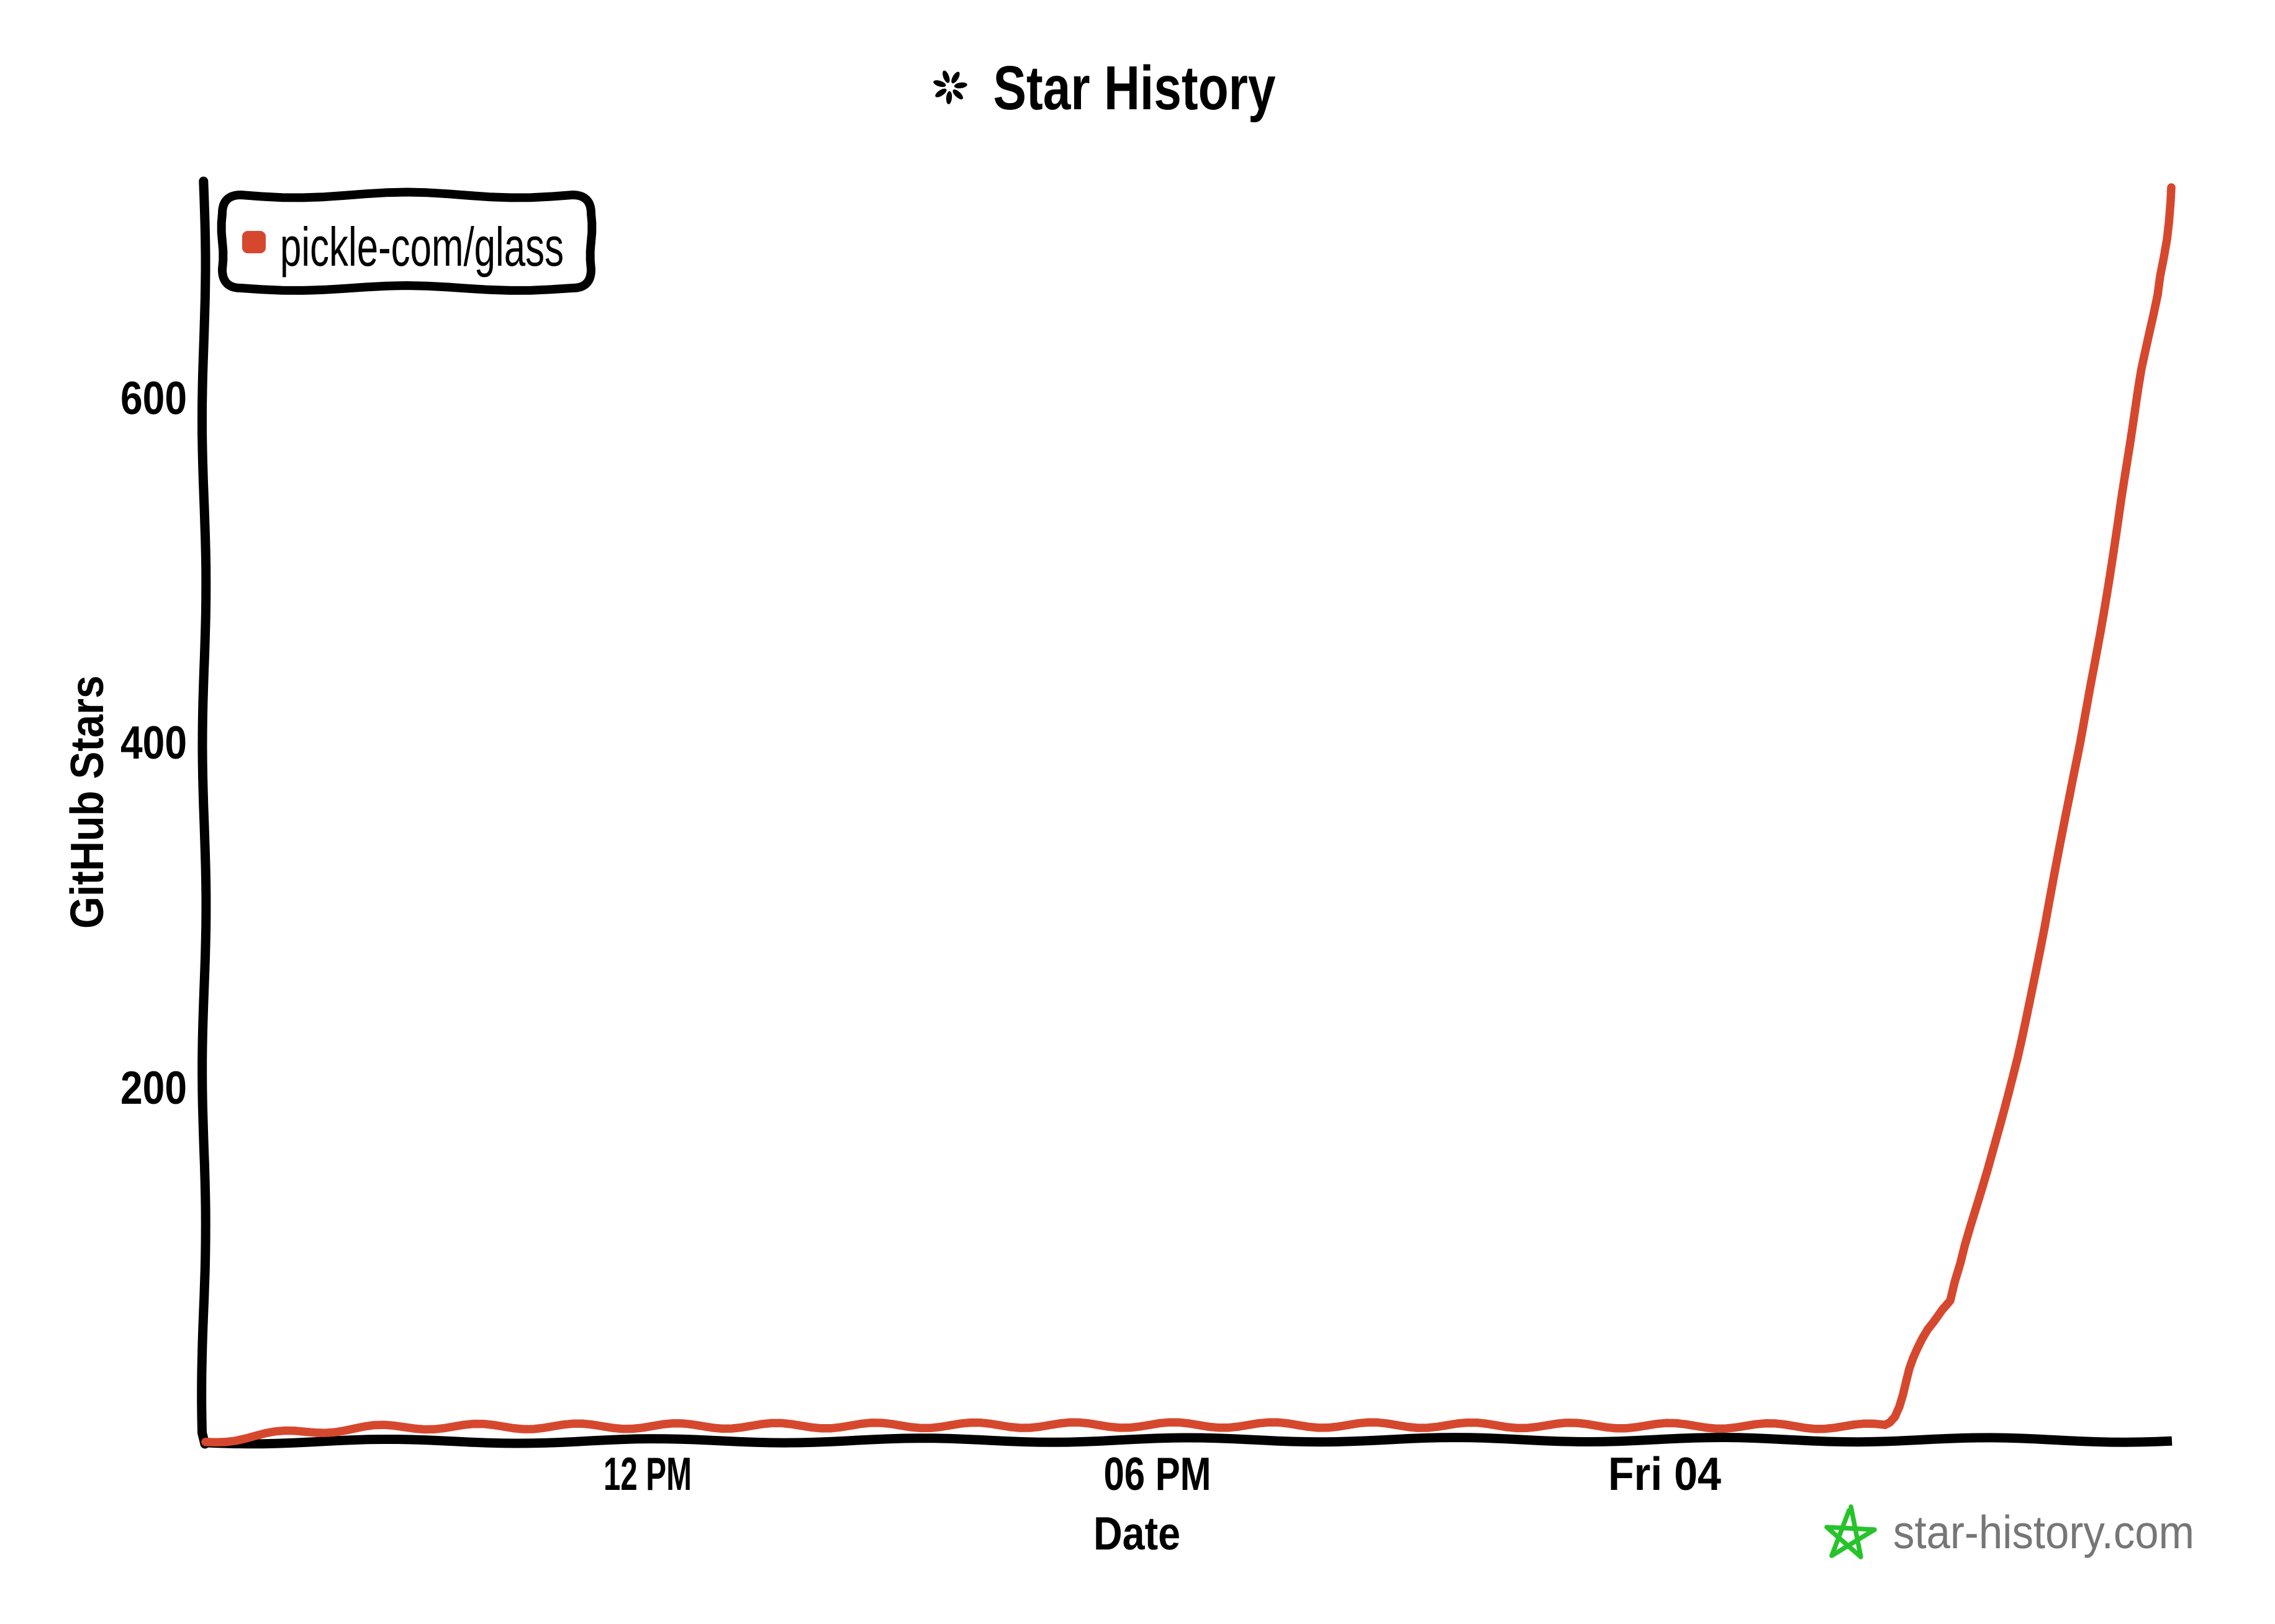 This screenshot has height=1624, width=2275. What do you see at coordinates (1664, 1474) in the screenshot?
I see `svg-text: Fri 04` at bounding box center [1664, 1474].